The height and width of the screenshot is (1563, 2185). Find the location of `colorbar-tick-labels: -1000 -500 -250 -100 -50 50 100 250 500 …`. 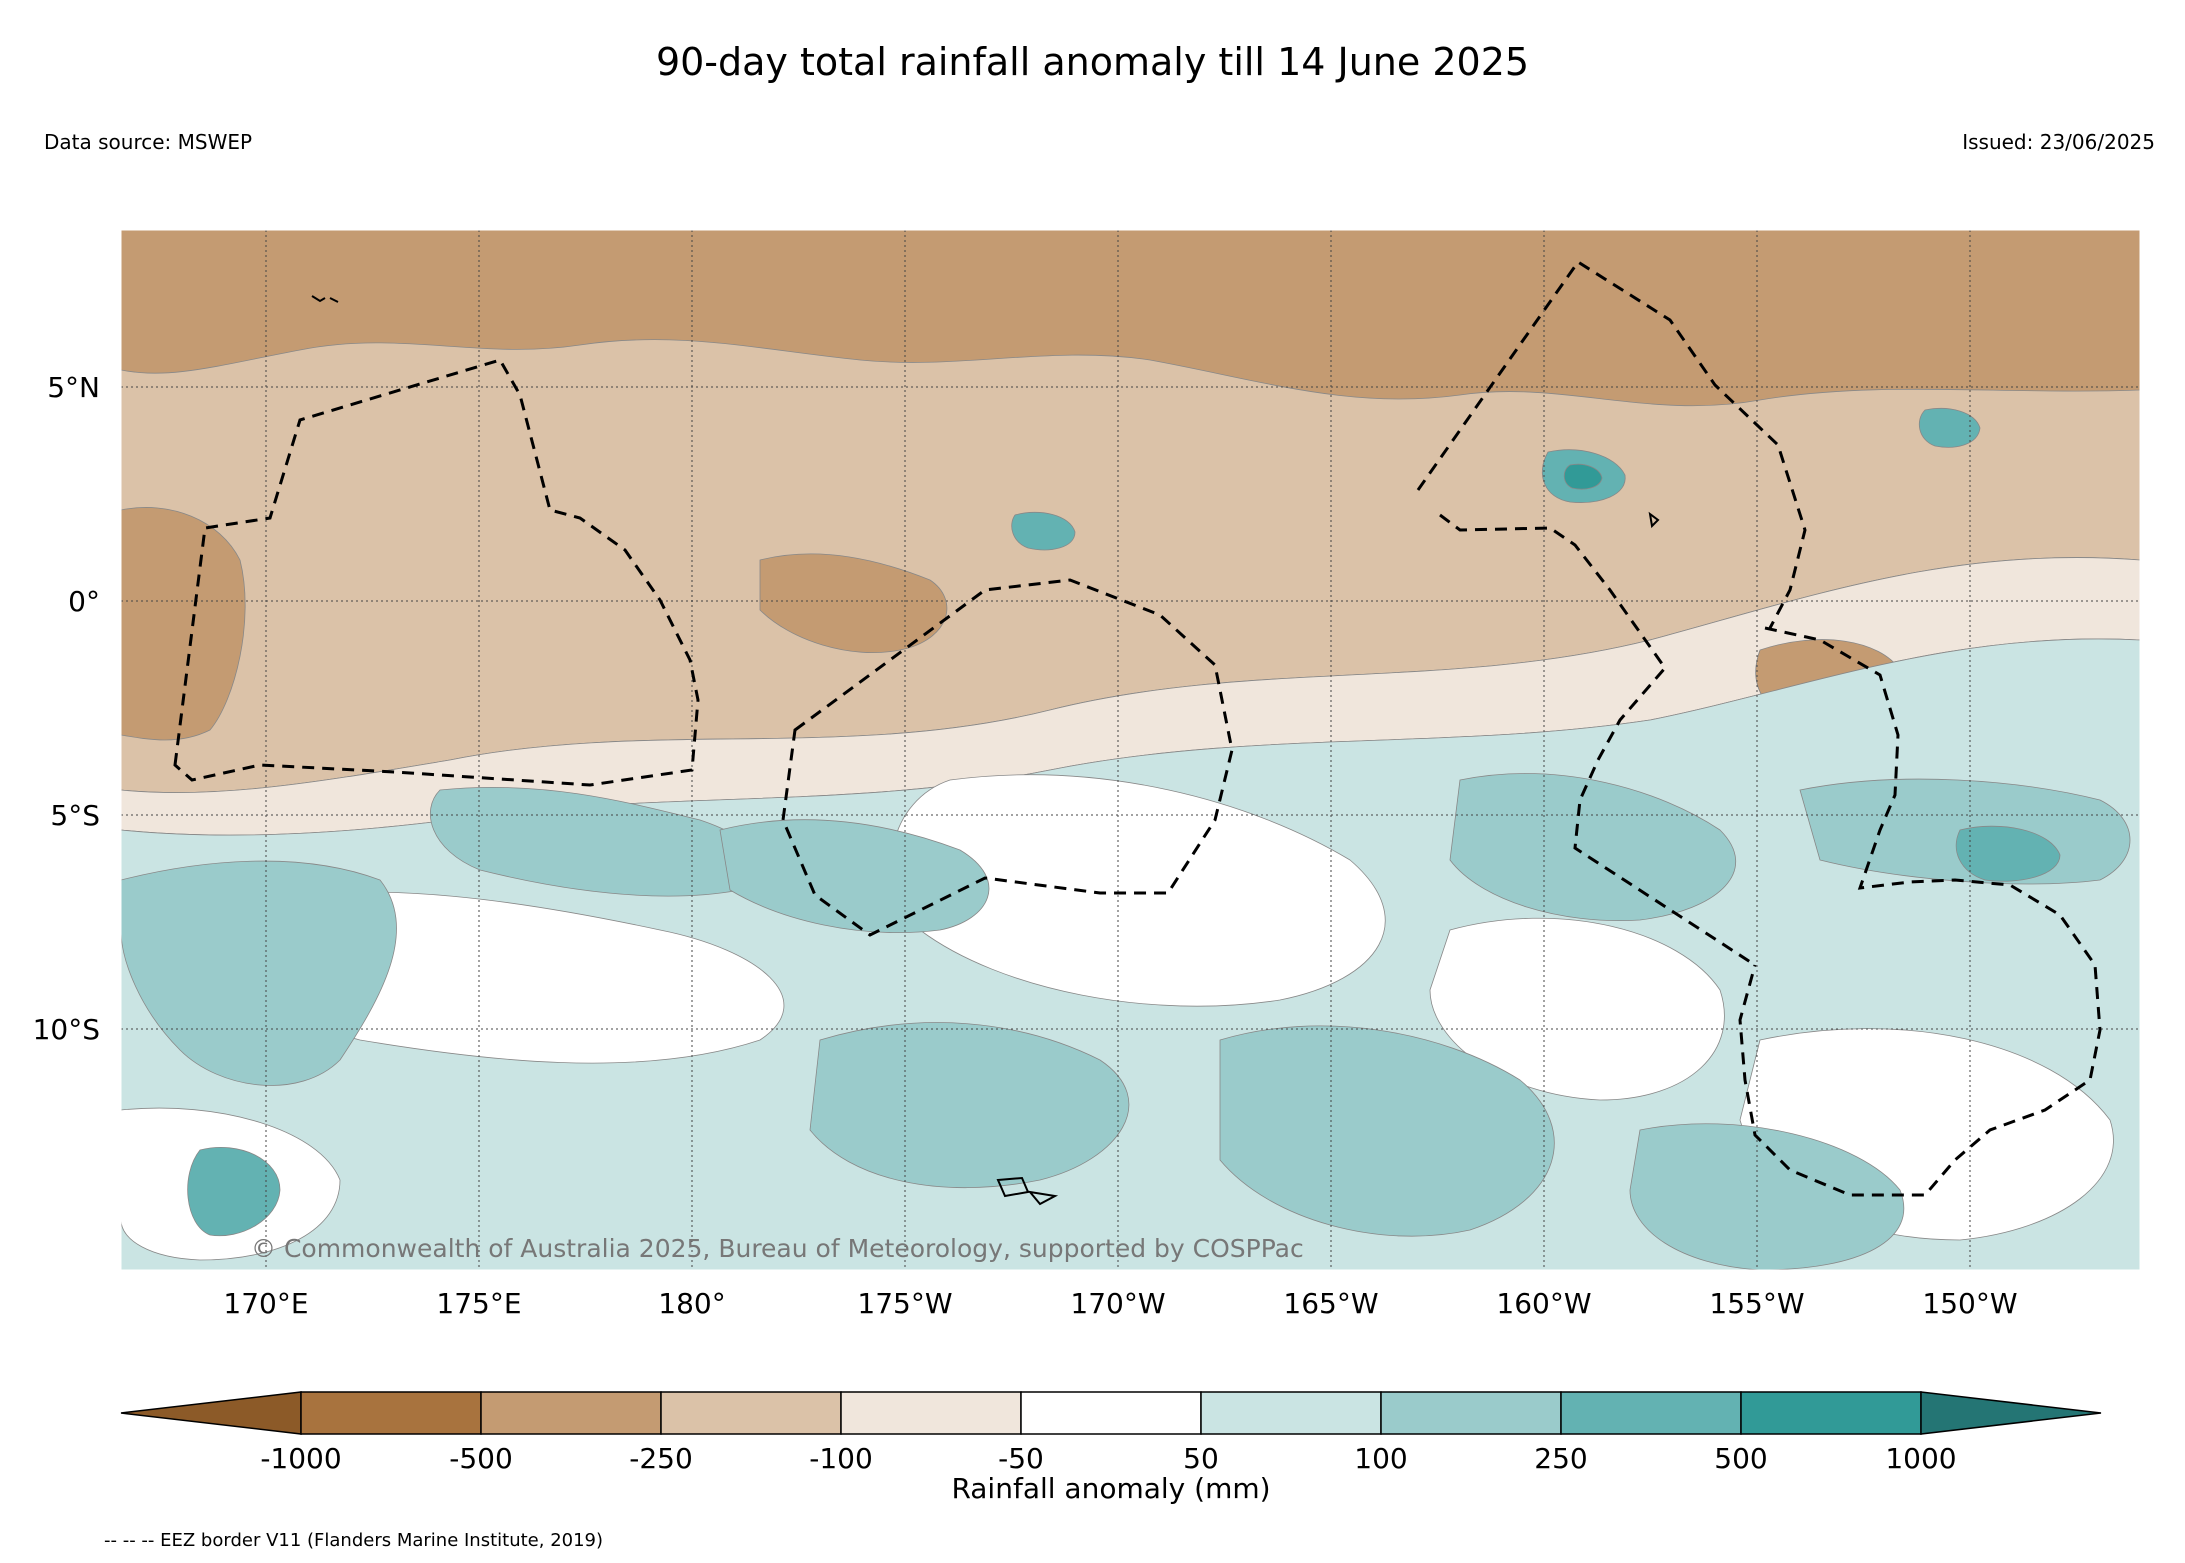

colorbar-tick-labels: -1000 -500 -250 -100 -50 50 100 250 500 … is located at coordinates (1108, 1458).